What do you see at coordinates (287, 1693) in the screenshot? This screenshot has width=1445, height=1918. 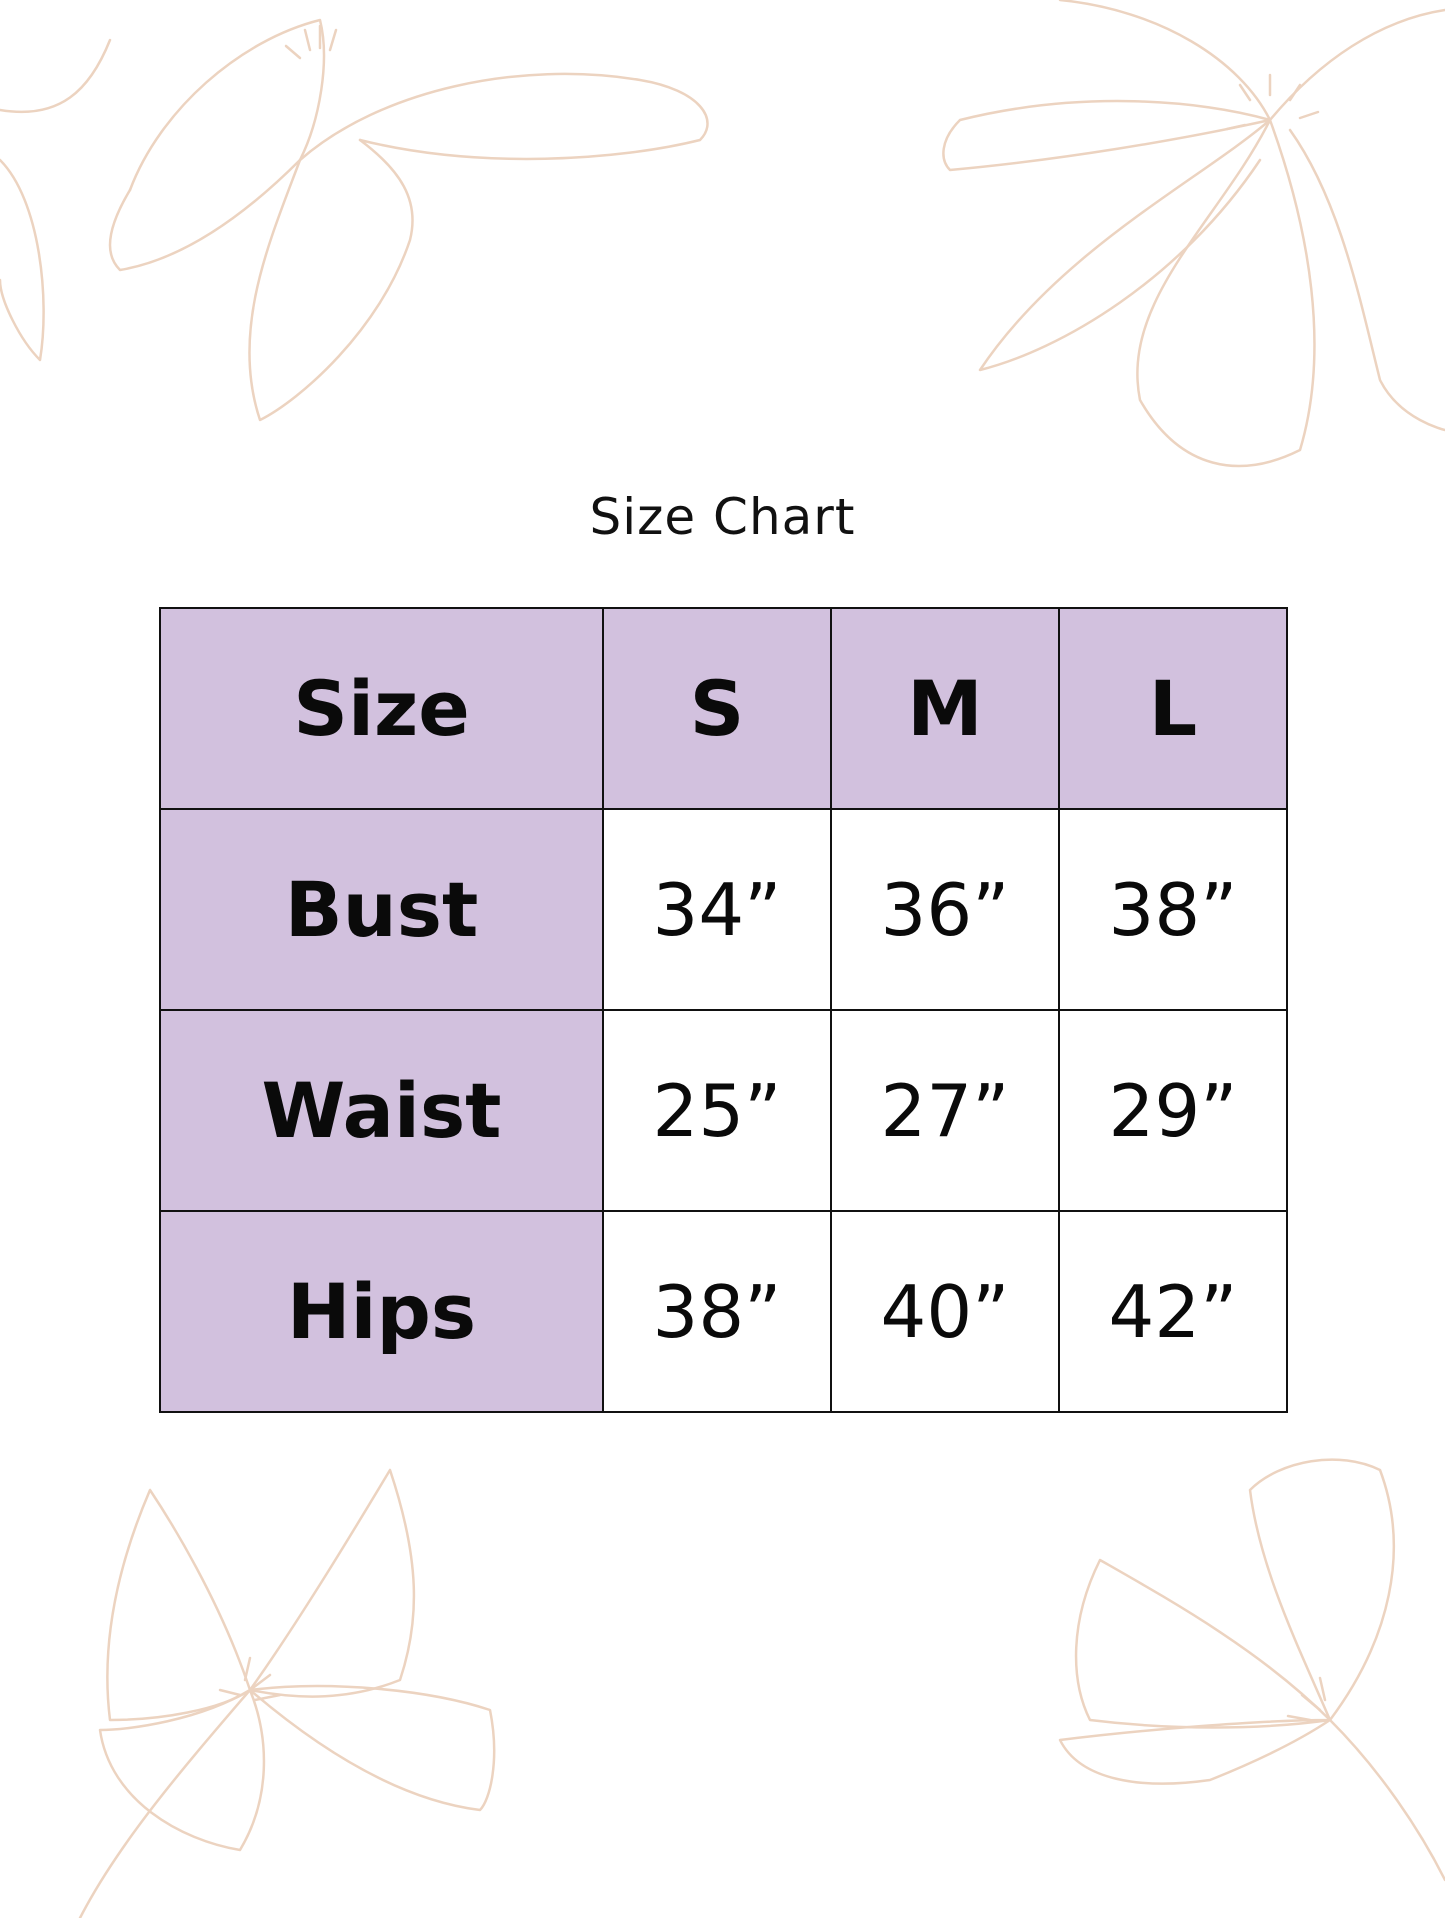 I see `flower-bottom-left-icon` at bounding box center [287, 1693].